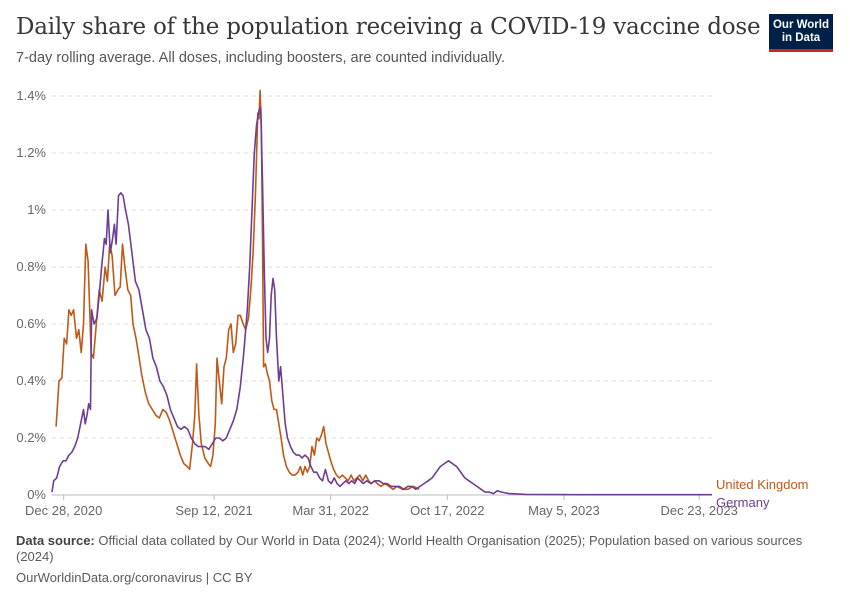 Image resolution: width=850 pixels, height=600 pixels. Describe the element at coordinates (800, 25) in the screenshot. I see `logo-line-1: Our World` at that location.